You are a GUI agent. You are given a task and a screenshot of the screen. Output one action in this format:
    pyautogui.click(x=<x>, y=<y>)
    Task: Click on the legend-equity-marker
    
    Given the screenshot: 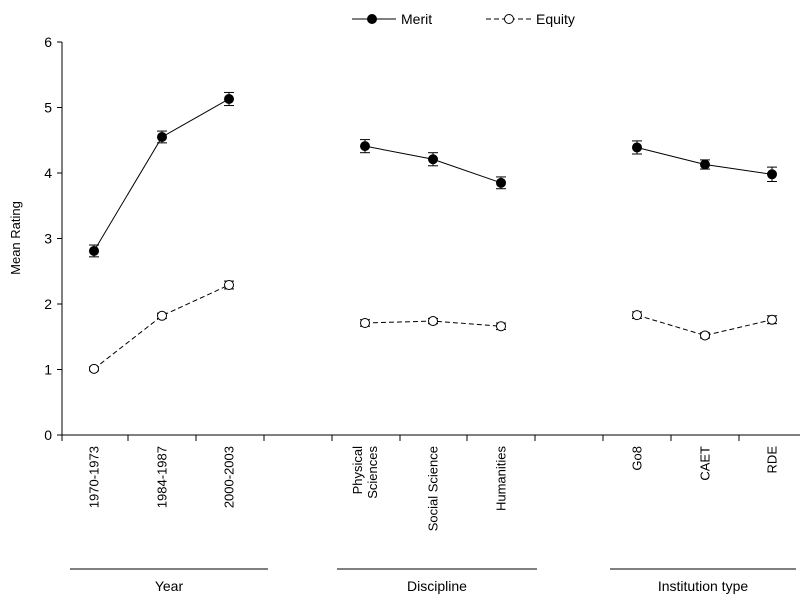 What is the action you would take?
    pyautogui.click(x=509, y=19)
    